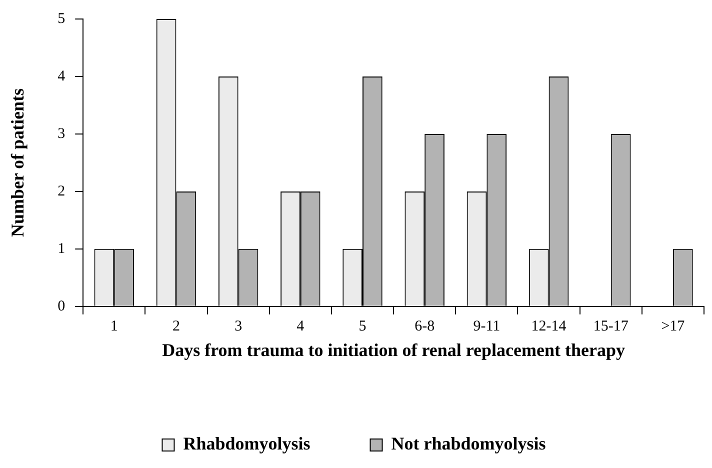 The image size is (712, 468). Describe the element at coordinates (549, 326) in the screenshot. I see `x-tick-label: 12-14` at that location.